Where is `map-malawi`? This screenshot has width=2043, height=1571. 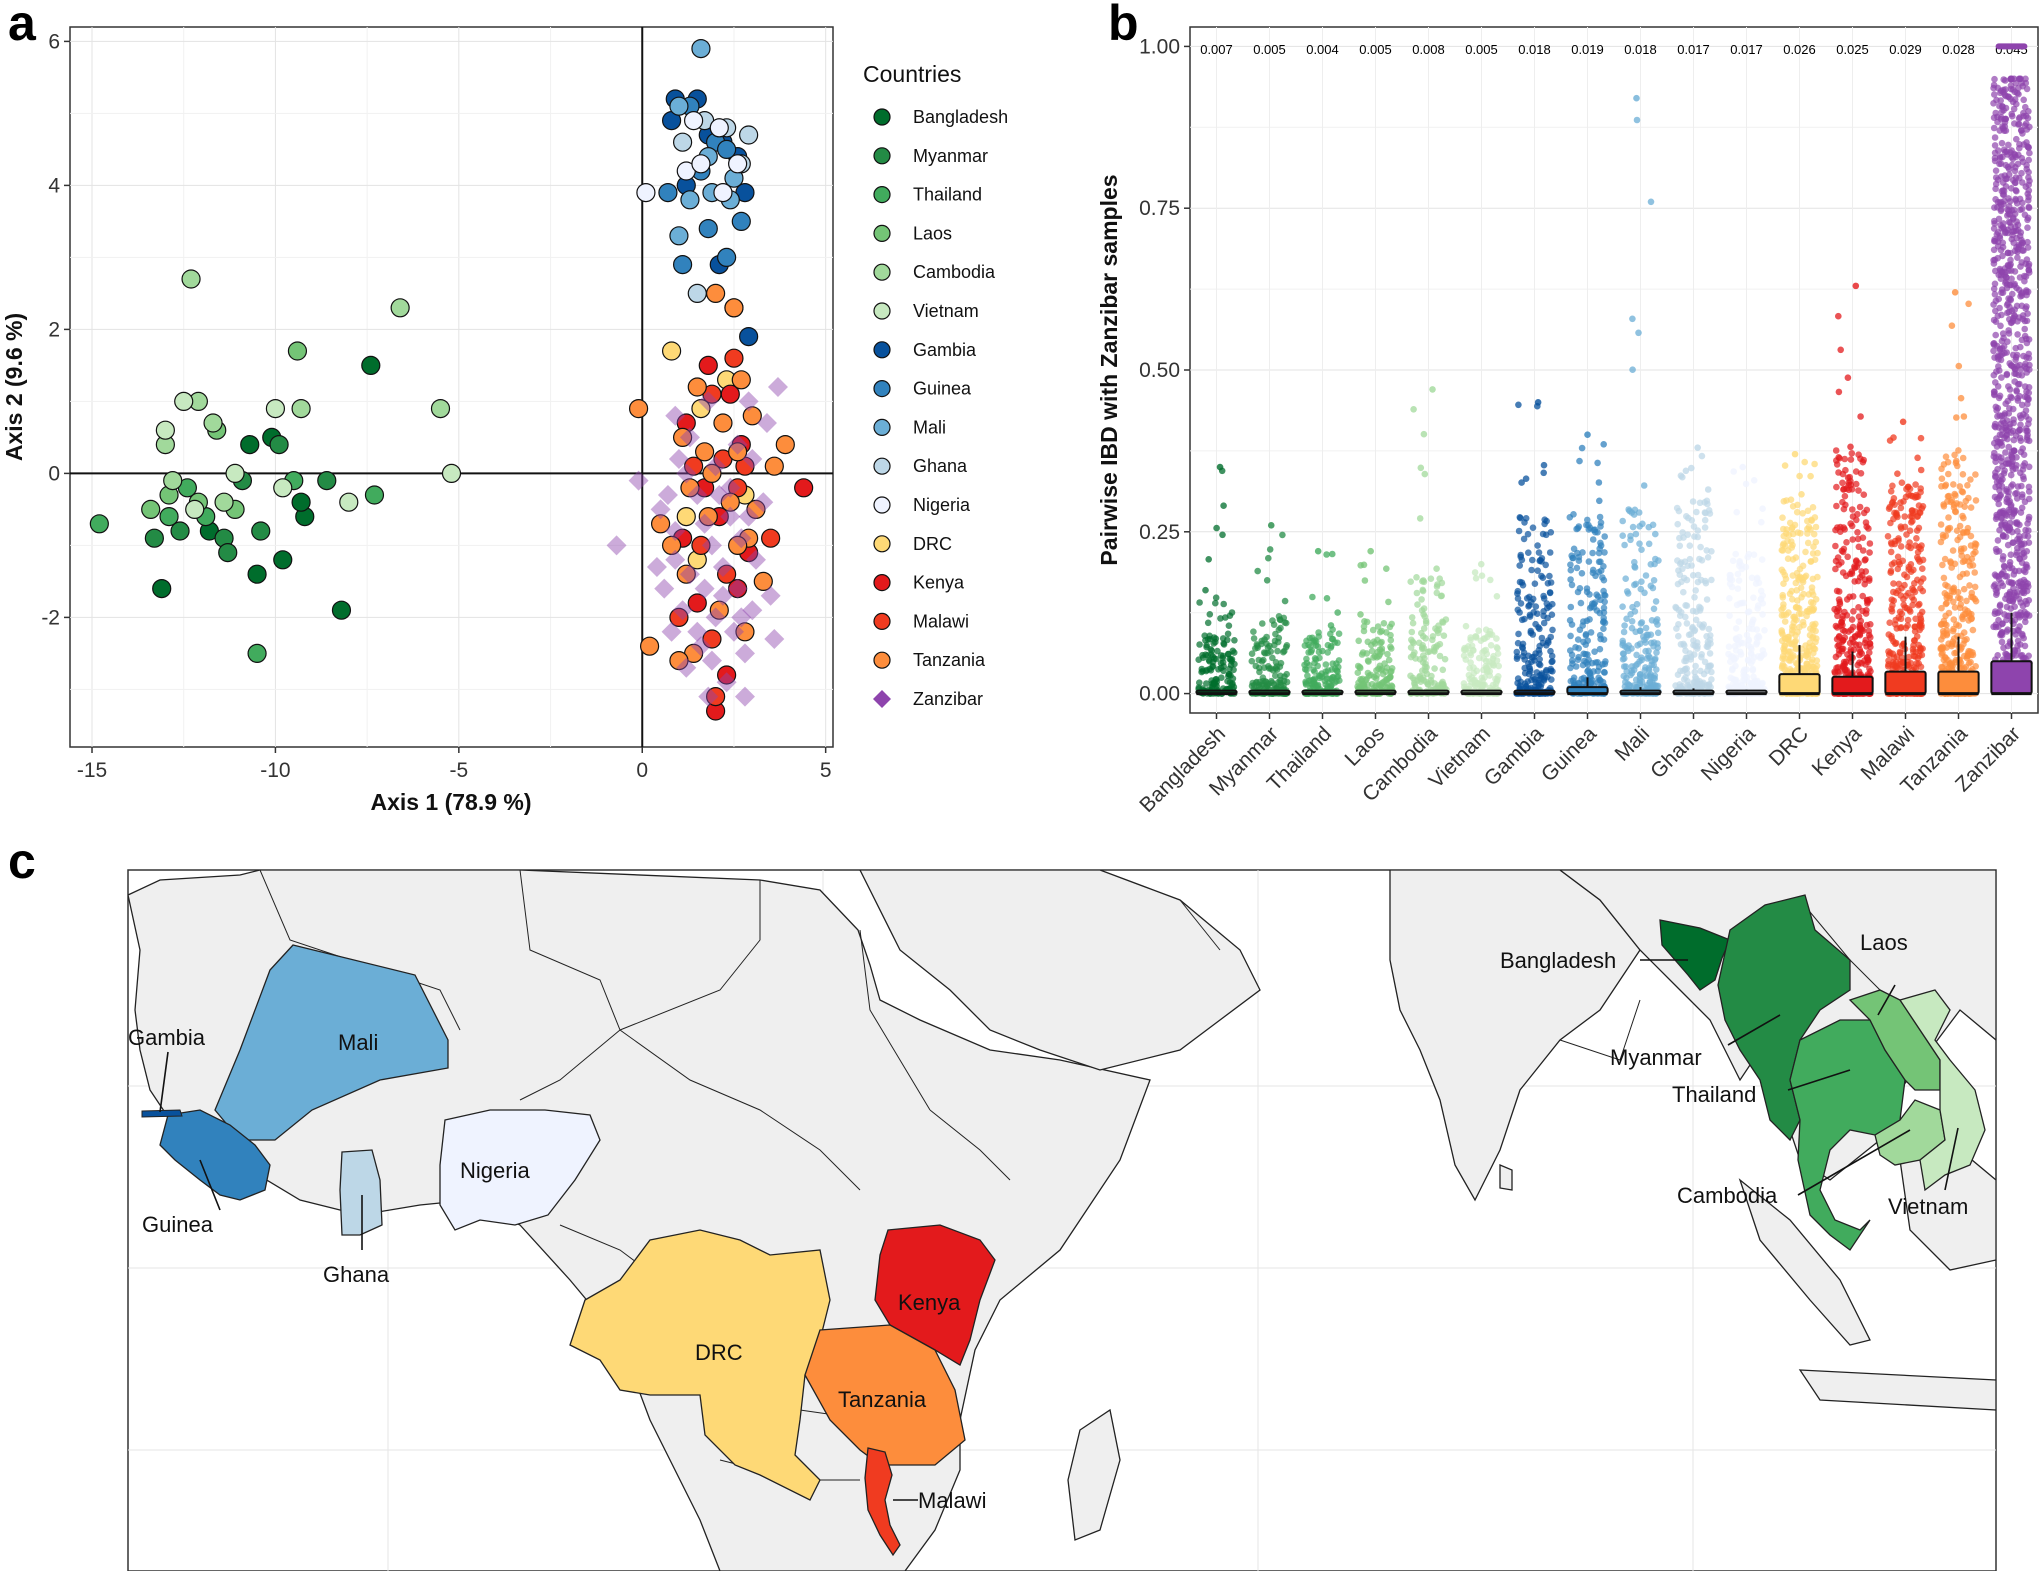
map-malawi is located at coordinates (882, 1502).